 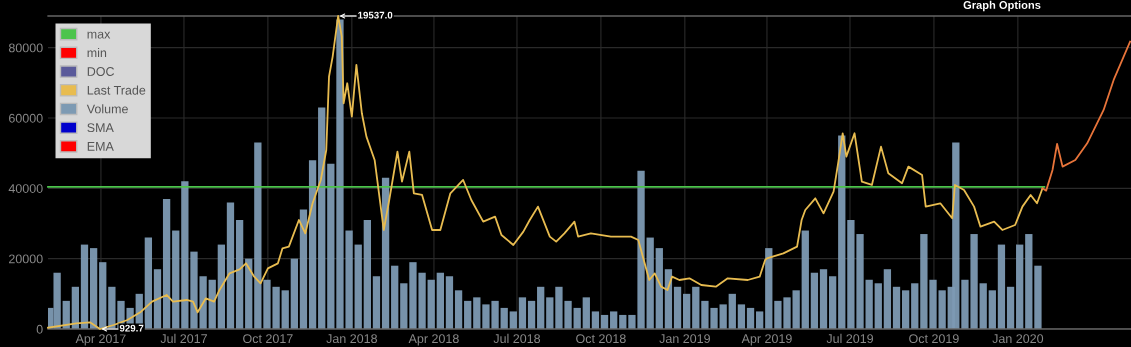 I want to click on y-tick-label: 60000, so click(x=26, y=118).